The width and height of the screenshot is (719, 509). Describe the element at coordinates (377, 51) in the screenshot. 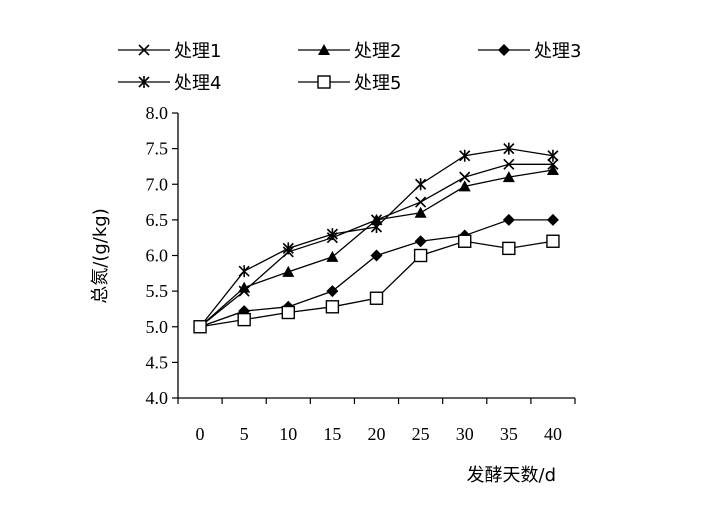

I see `legend-label: 处理2` at that location.